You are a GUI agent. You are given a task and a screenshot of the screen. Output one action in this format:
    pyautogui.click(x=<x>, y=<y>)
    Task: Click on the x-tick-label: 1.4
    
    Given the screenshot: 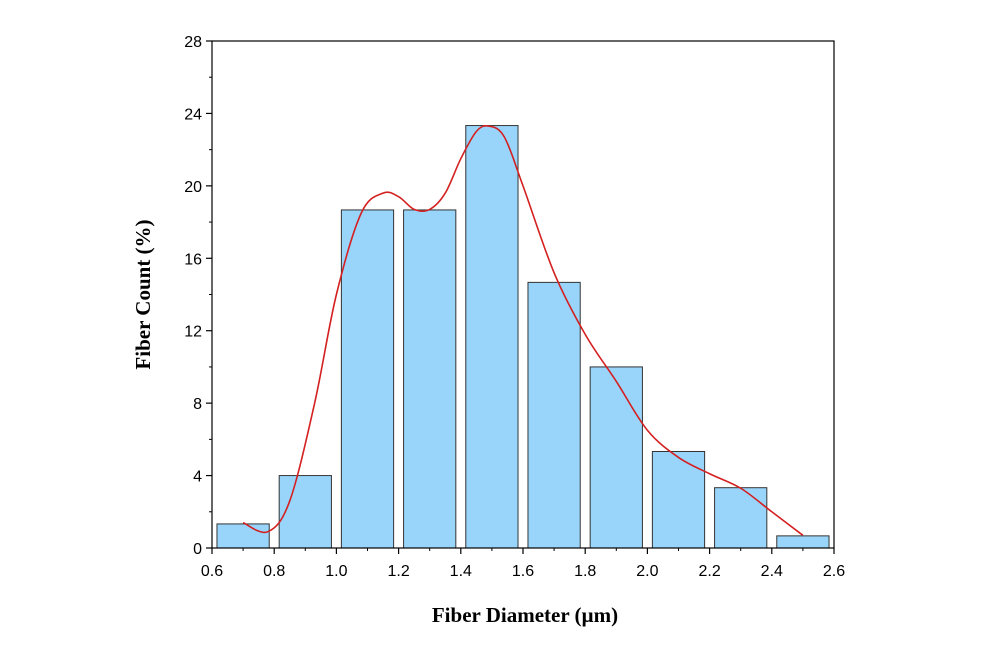 What is the action you would take?
    pyautogui.click(x=461, y=571)
    